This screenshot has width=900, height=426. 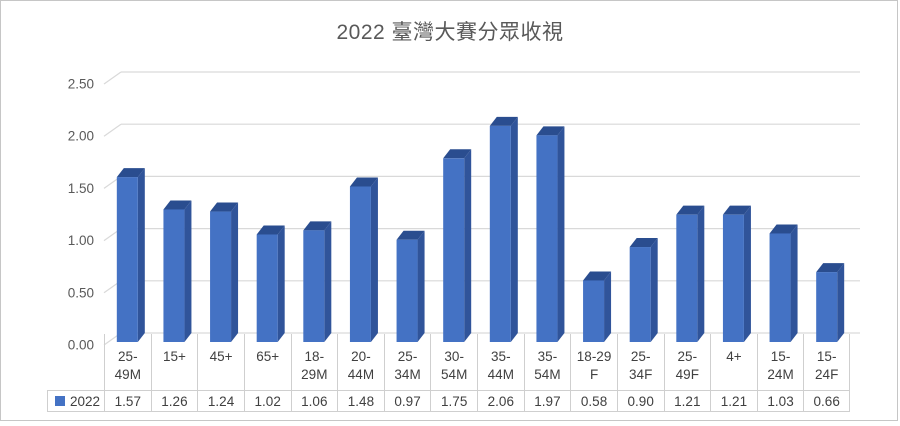 What do you see at coordinates (826, 362) in the screenshot?
I see `category-label: 15- 24F` at bounding box center [826, 362].